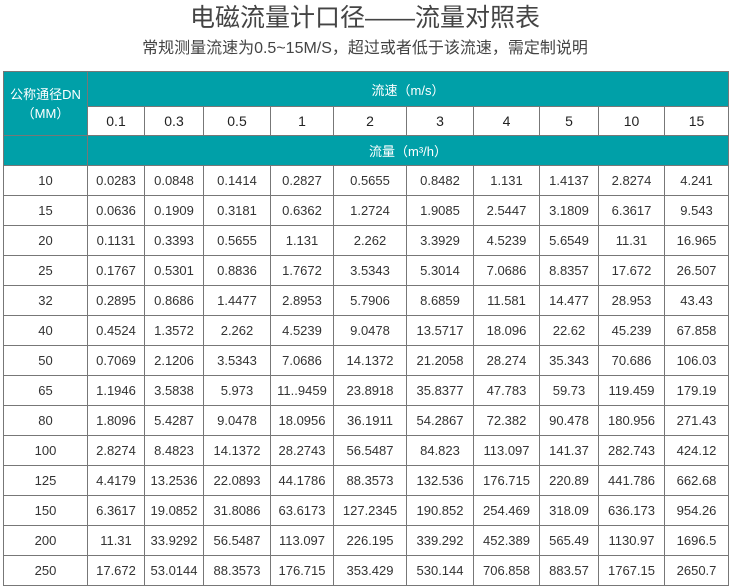  What do you see at coordinates (237, 180) in the screenshot?
I see `flow-cell: 0.1414` at bounding box center [237, 180].